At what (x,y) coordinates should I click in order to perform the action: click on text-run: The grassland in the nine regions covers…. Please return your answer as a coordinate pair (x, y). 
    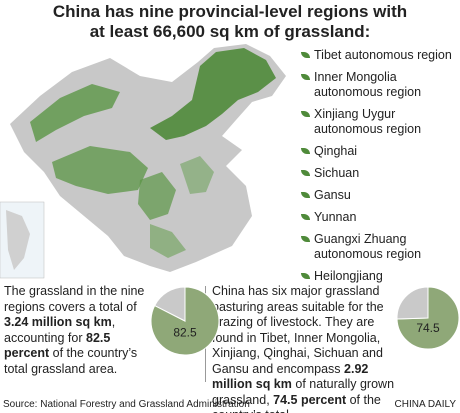
    Looking at the image, I should click on (74, 299).